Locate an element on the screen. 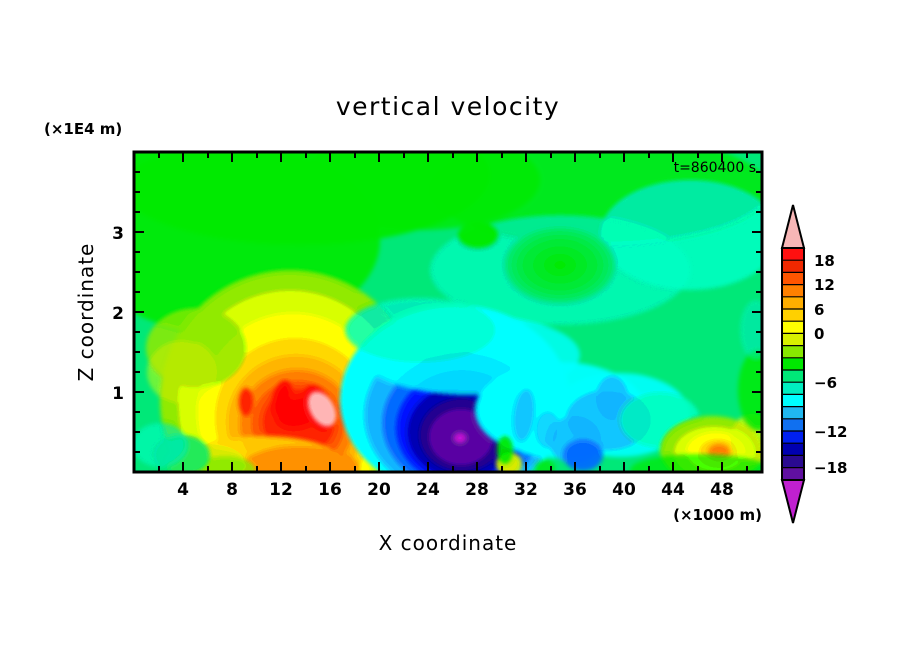  x-tick-label: 32 is located at coordinates (526, 490).